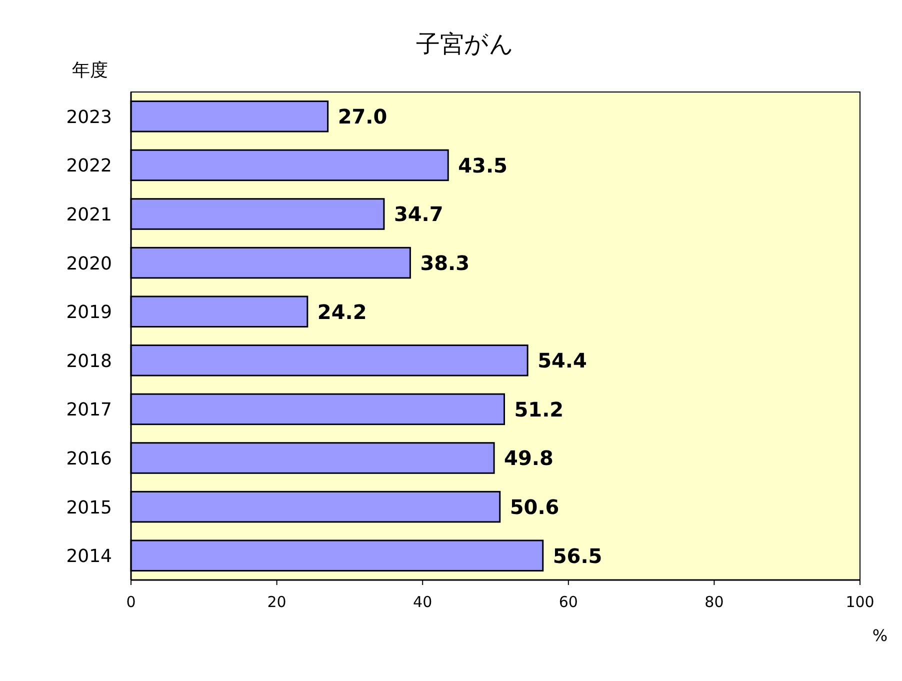  I want to click on y-tick-label: 2021, so click(89, 215).